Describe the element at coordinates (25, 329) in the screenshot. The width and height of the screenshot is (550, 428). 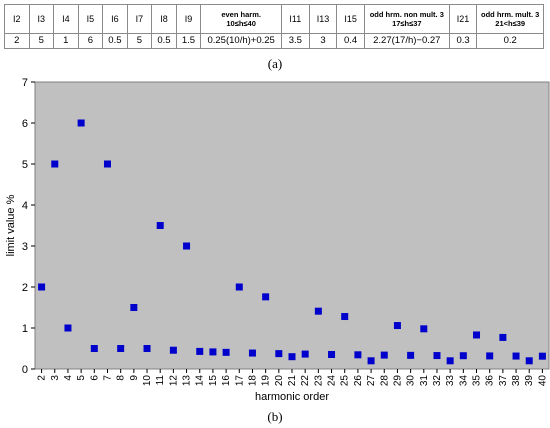
I see `y-tick-label: 1` at that location.